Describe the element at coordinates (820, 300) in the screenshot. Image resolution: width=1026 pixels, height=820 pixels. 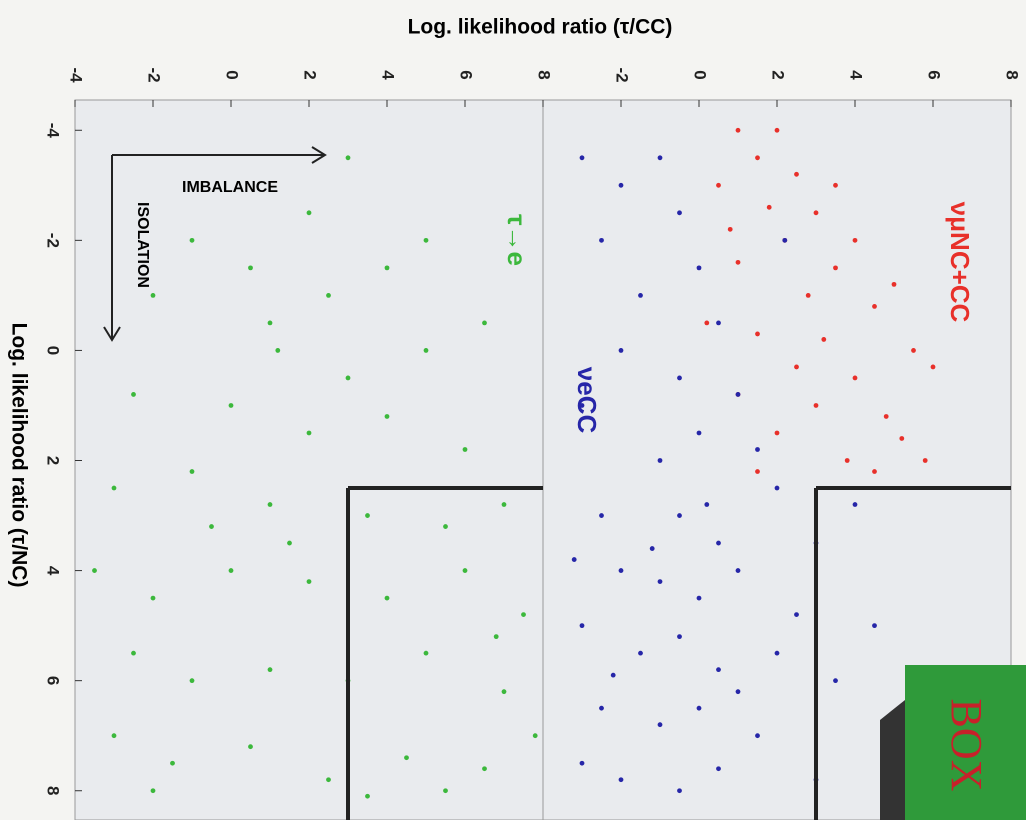
I see `series` at that location.